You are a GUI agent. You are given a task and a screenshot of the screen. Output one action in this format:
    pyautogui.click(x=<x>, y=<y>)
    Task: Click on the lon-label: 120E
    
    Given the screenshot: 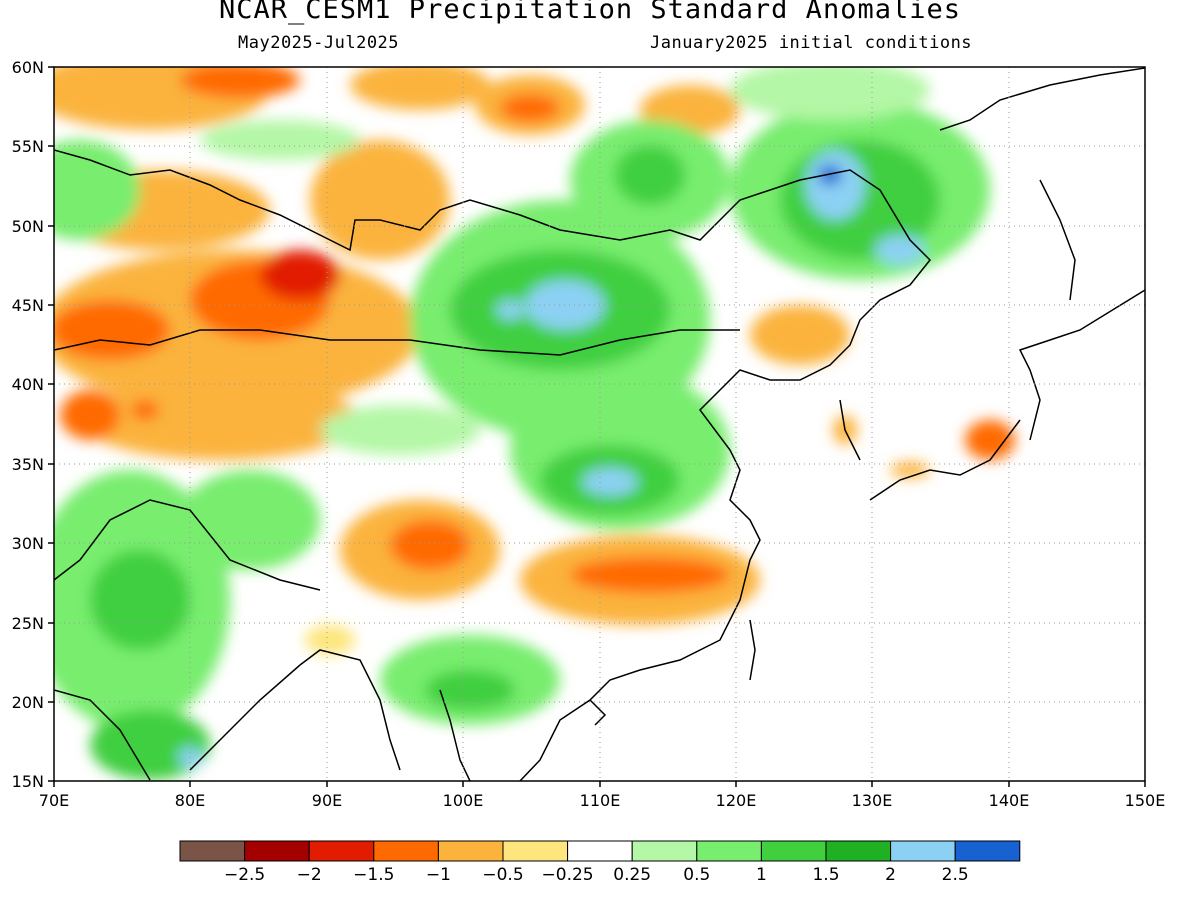 What is the action you would take?
    pyautogui.click(x=736, y=800)
    